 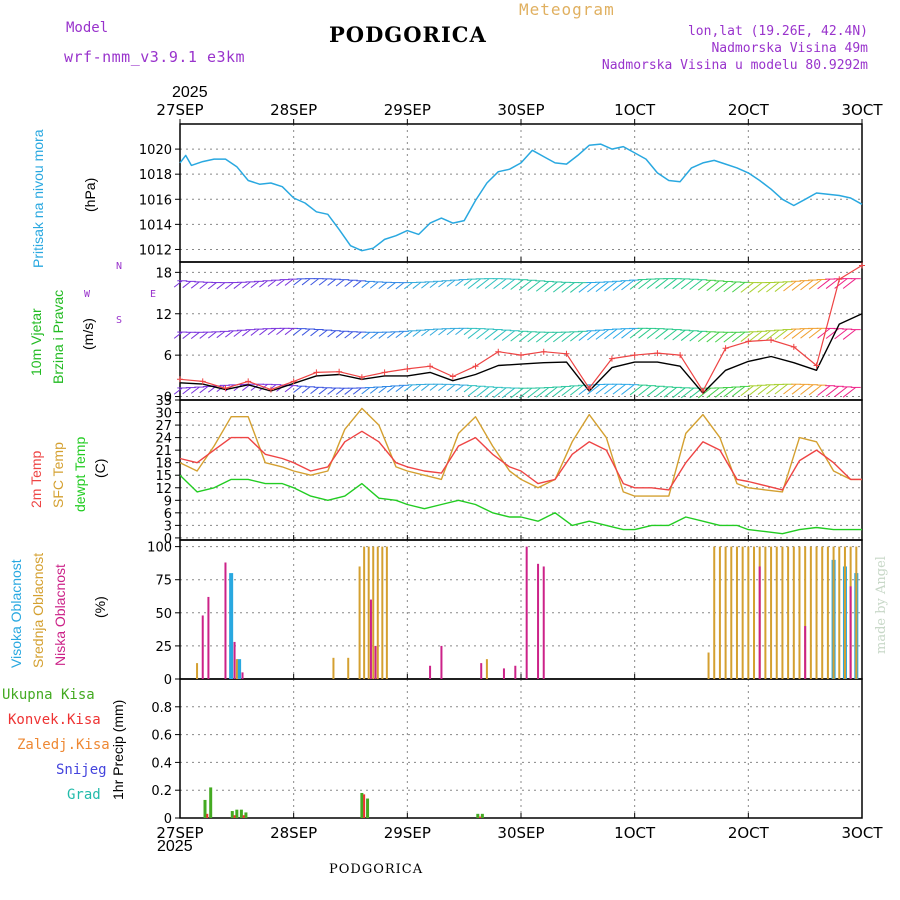 I want to click on cloud-ytick-label: 25, so click(x=163, y=647).